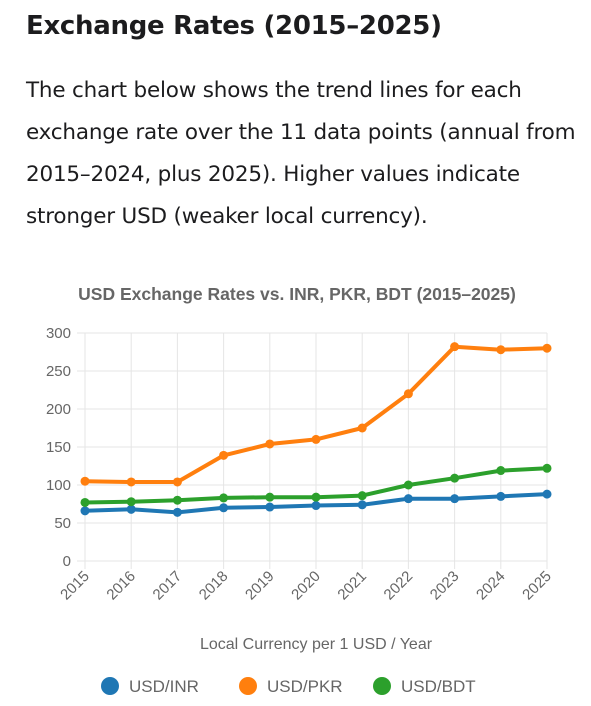  I want to click on x-tick-label: 2020, so click(306, 586).